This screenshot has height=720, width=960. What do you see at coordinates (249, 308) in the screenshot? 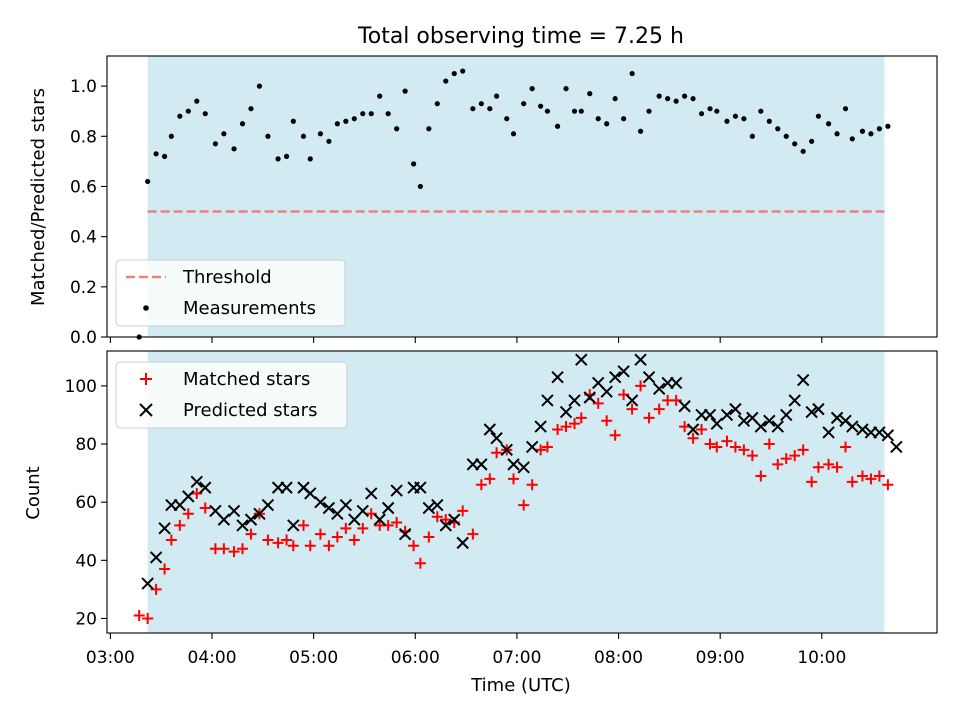
I see `legend-measurements-label: Measurements` at bounding box center [249, 308].